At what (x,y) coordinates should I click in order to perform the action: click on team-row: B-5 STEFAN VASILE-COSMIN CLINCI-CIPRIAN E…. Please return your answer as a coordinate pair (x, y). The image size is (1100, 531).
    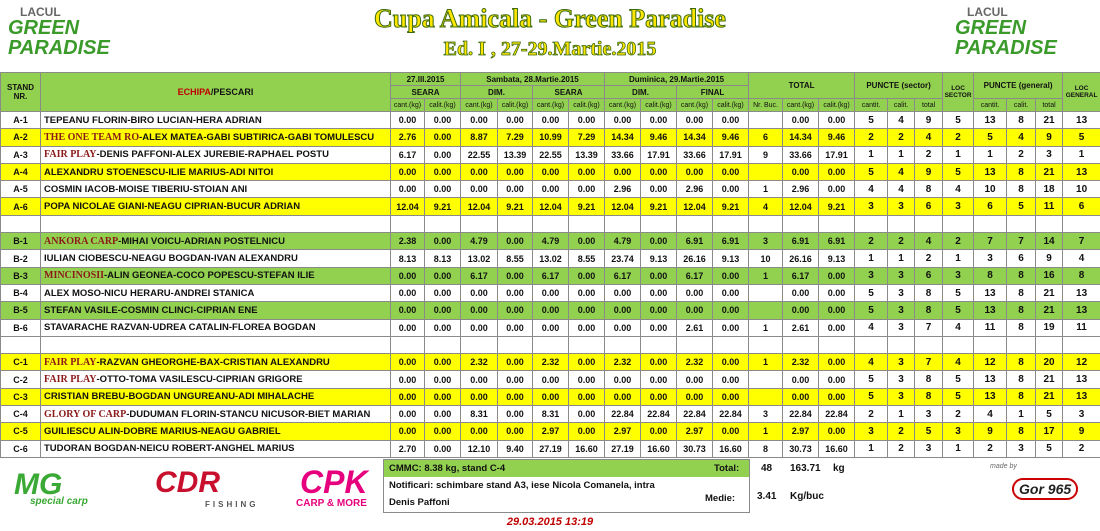
    Looking at the image, I should click on (550, 310).